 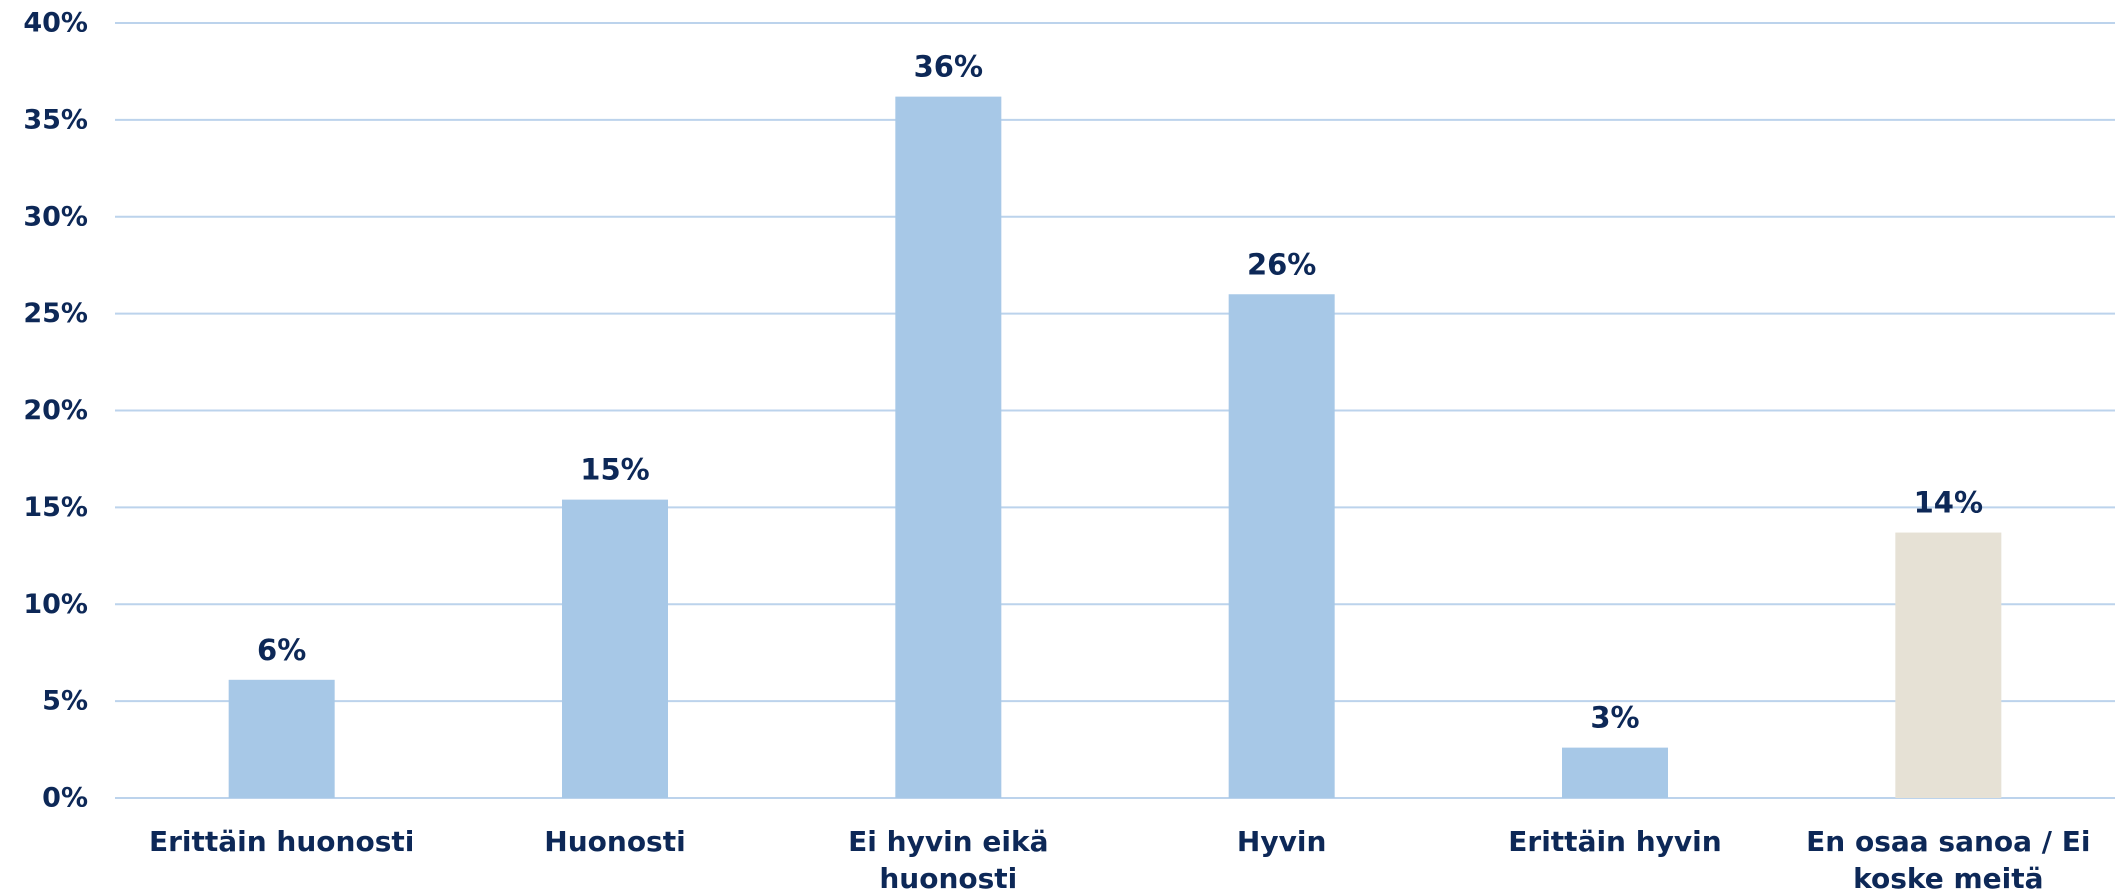 What do you see at coordinates (1281, 264) in the screenshot?
I see `data-label: 26%` at bounding box center [1281, 264].